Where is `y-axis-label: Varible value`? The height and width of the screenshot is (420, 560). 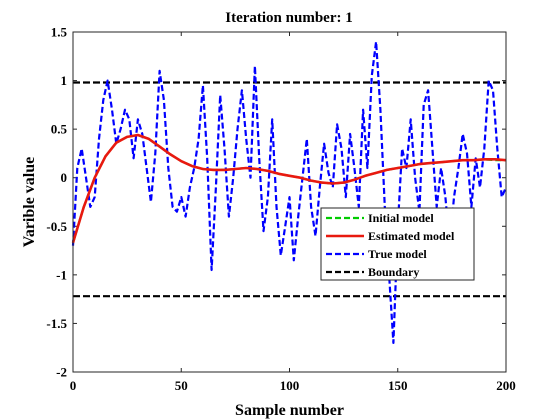
y-axis-label: Varible value is located at coordinates (29, 202).